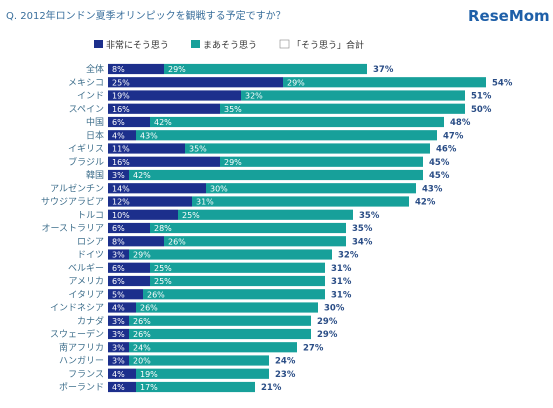  I want to click on bar-label-very-much: 14%, so click(121, 188).